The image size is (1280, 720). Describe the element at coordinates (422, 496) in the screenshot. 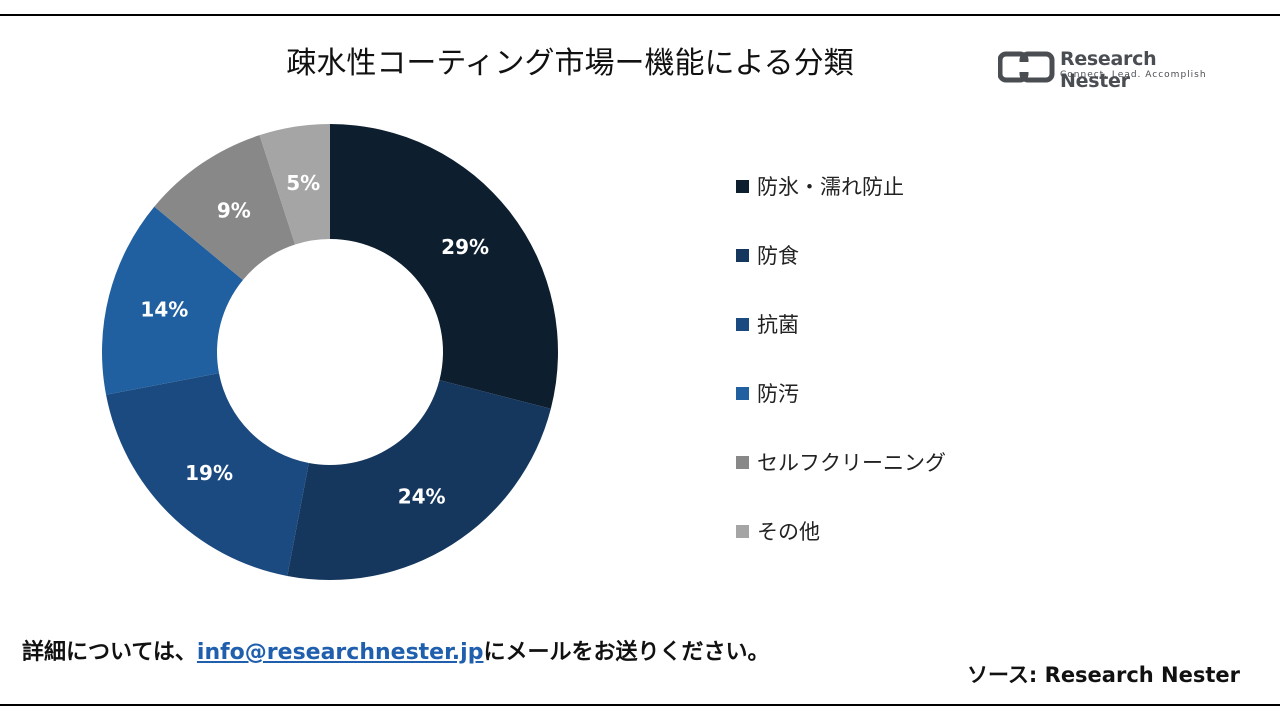

I see `slice-value-label: 24%` at that location.